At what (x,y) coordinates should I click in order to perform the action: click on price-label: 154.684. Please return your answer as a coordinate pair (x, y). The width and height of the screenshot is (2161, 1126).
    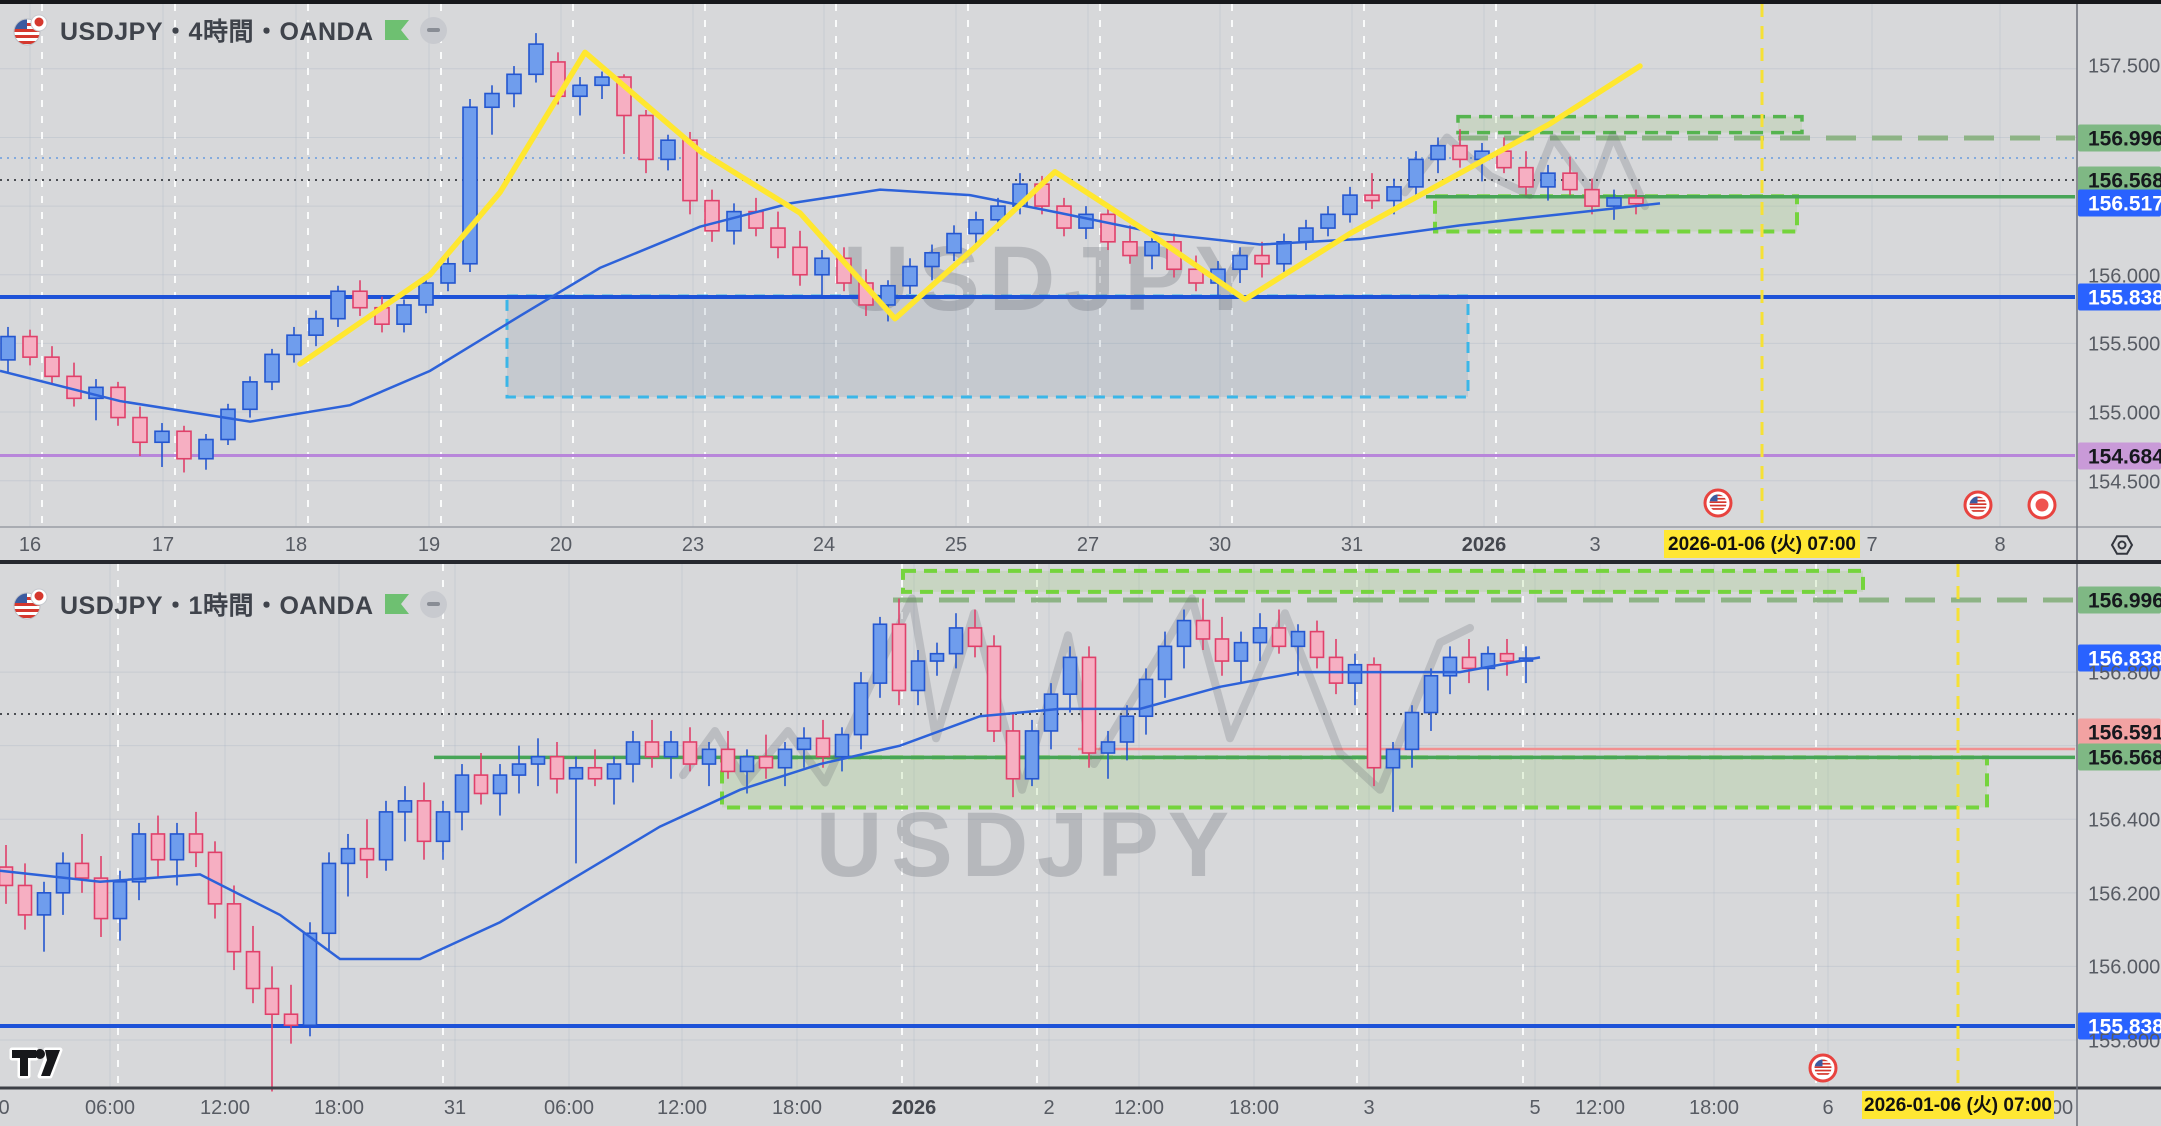
    Looking at the image, I should click on (2124, 457).